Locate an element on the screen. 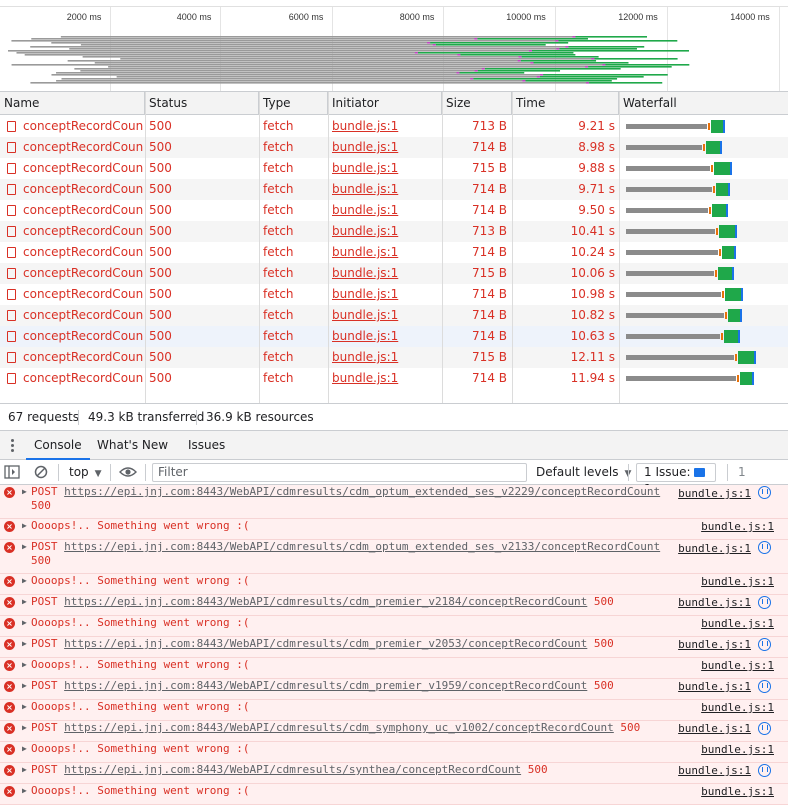 This screenshot has height=811, width=788. tab-whats-new: What's New is located at coordinates (133, 445).